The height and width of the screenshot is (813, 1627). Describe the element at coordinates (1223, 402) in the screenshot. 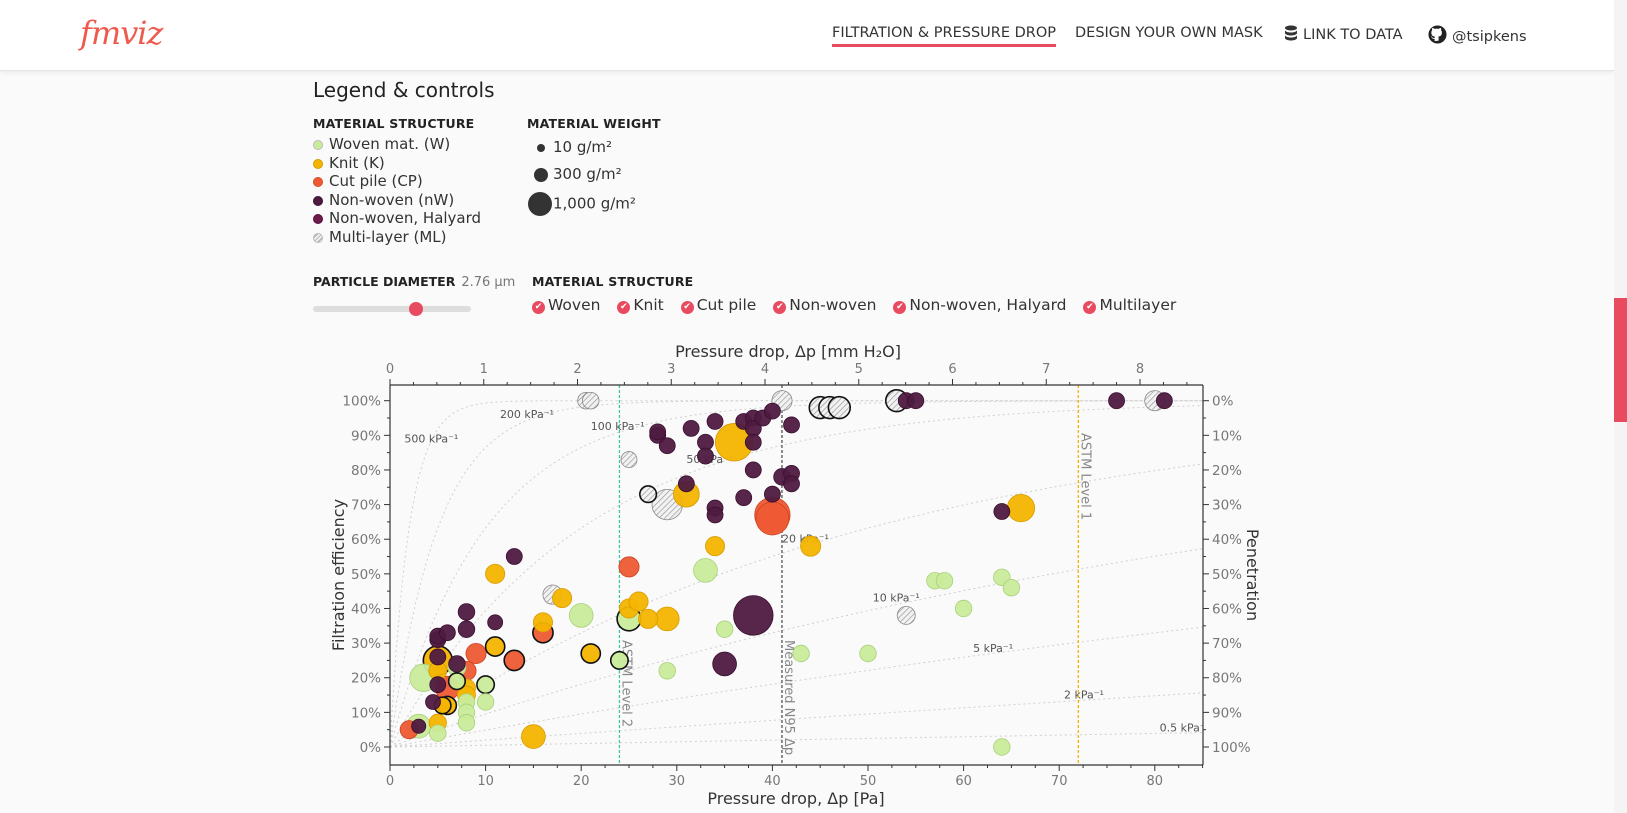

I see `y2-tick-label: 0%` at that location.